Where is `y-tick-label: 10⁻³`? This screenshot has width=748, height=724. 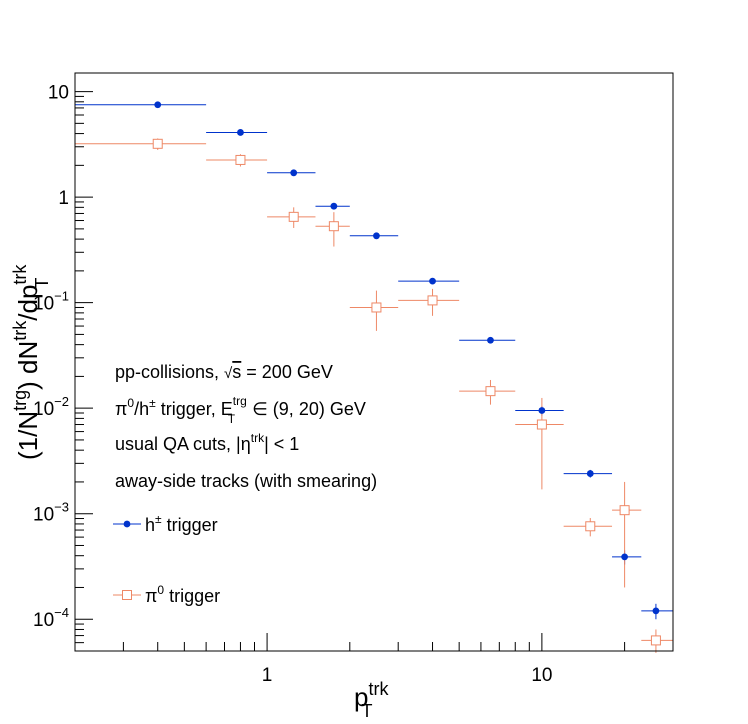 y-tick-label: 10⁻³ is located at coordinates (51, 513).